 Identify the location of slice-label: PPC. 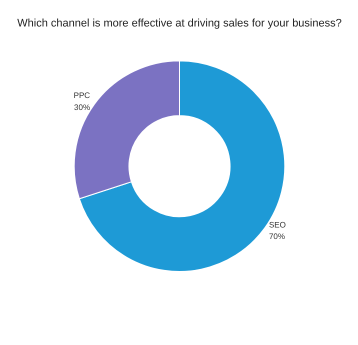
(82, 95).